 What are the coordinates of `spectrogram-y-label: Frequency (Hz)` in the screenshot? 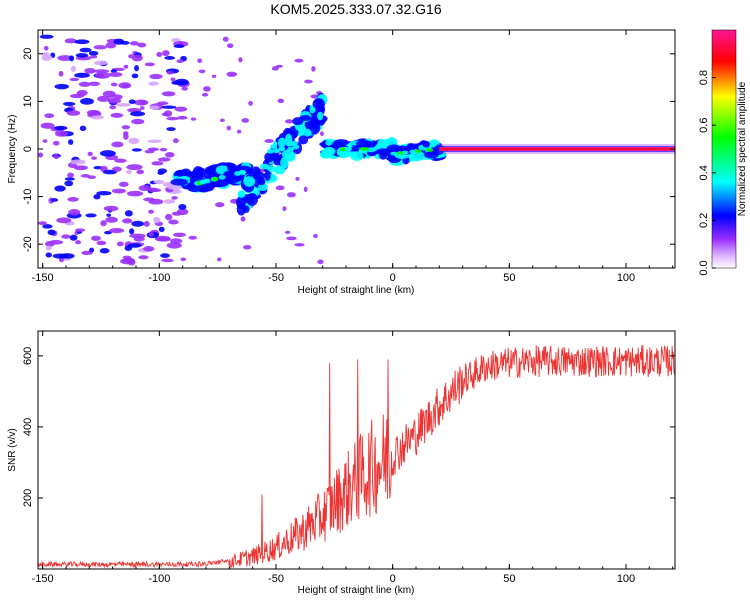 It's located at (12, 149).